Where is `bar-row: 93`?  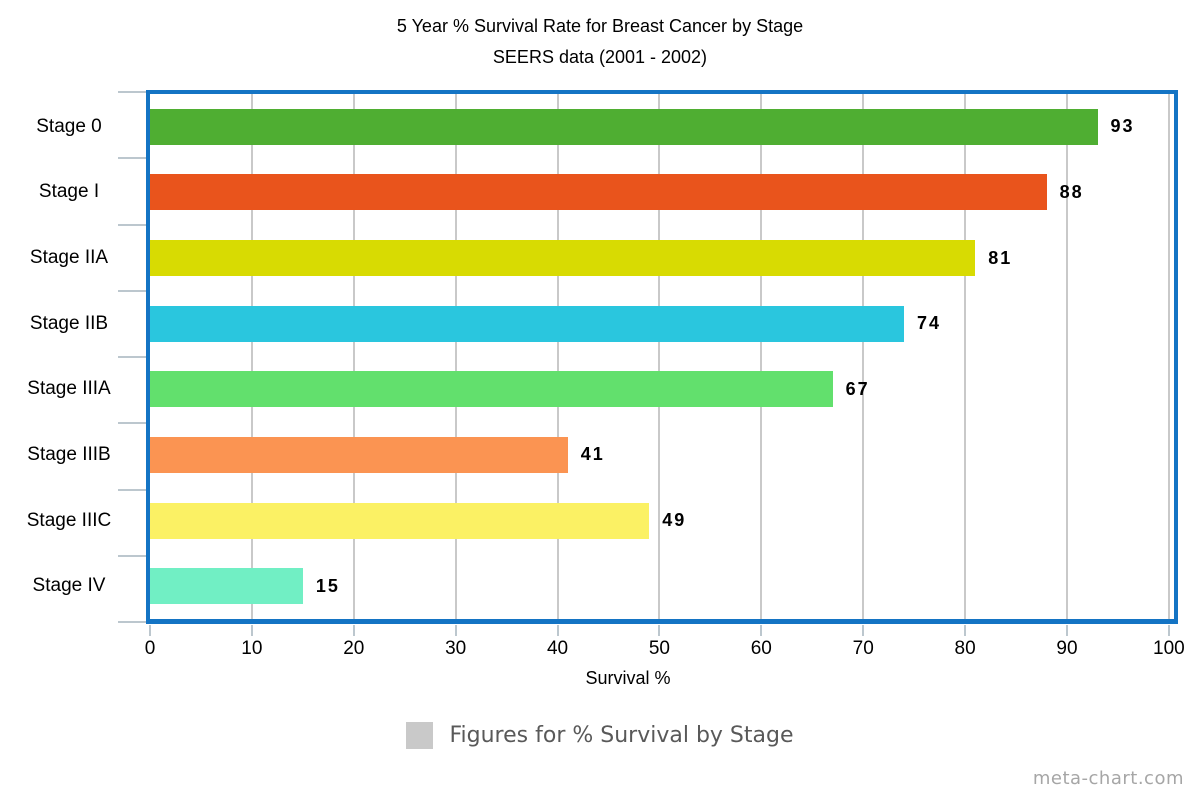
bar-row: 93 is located at coordinates (662, 127).